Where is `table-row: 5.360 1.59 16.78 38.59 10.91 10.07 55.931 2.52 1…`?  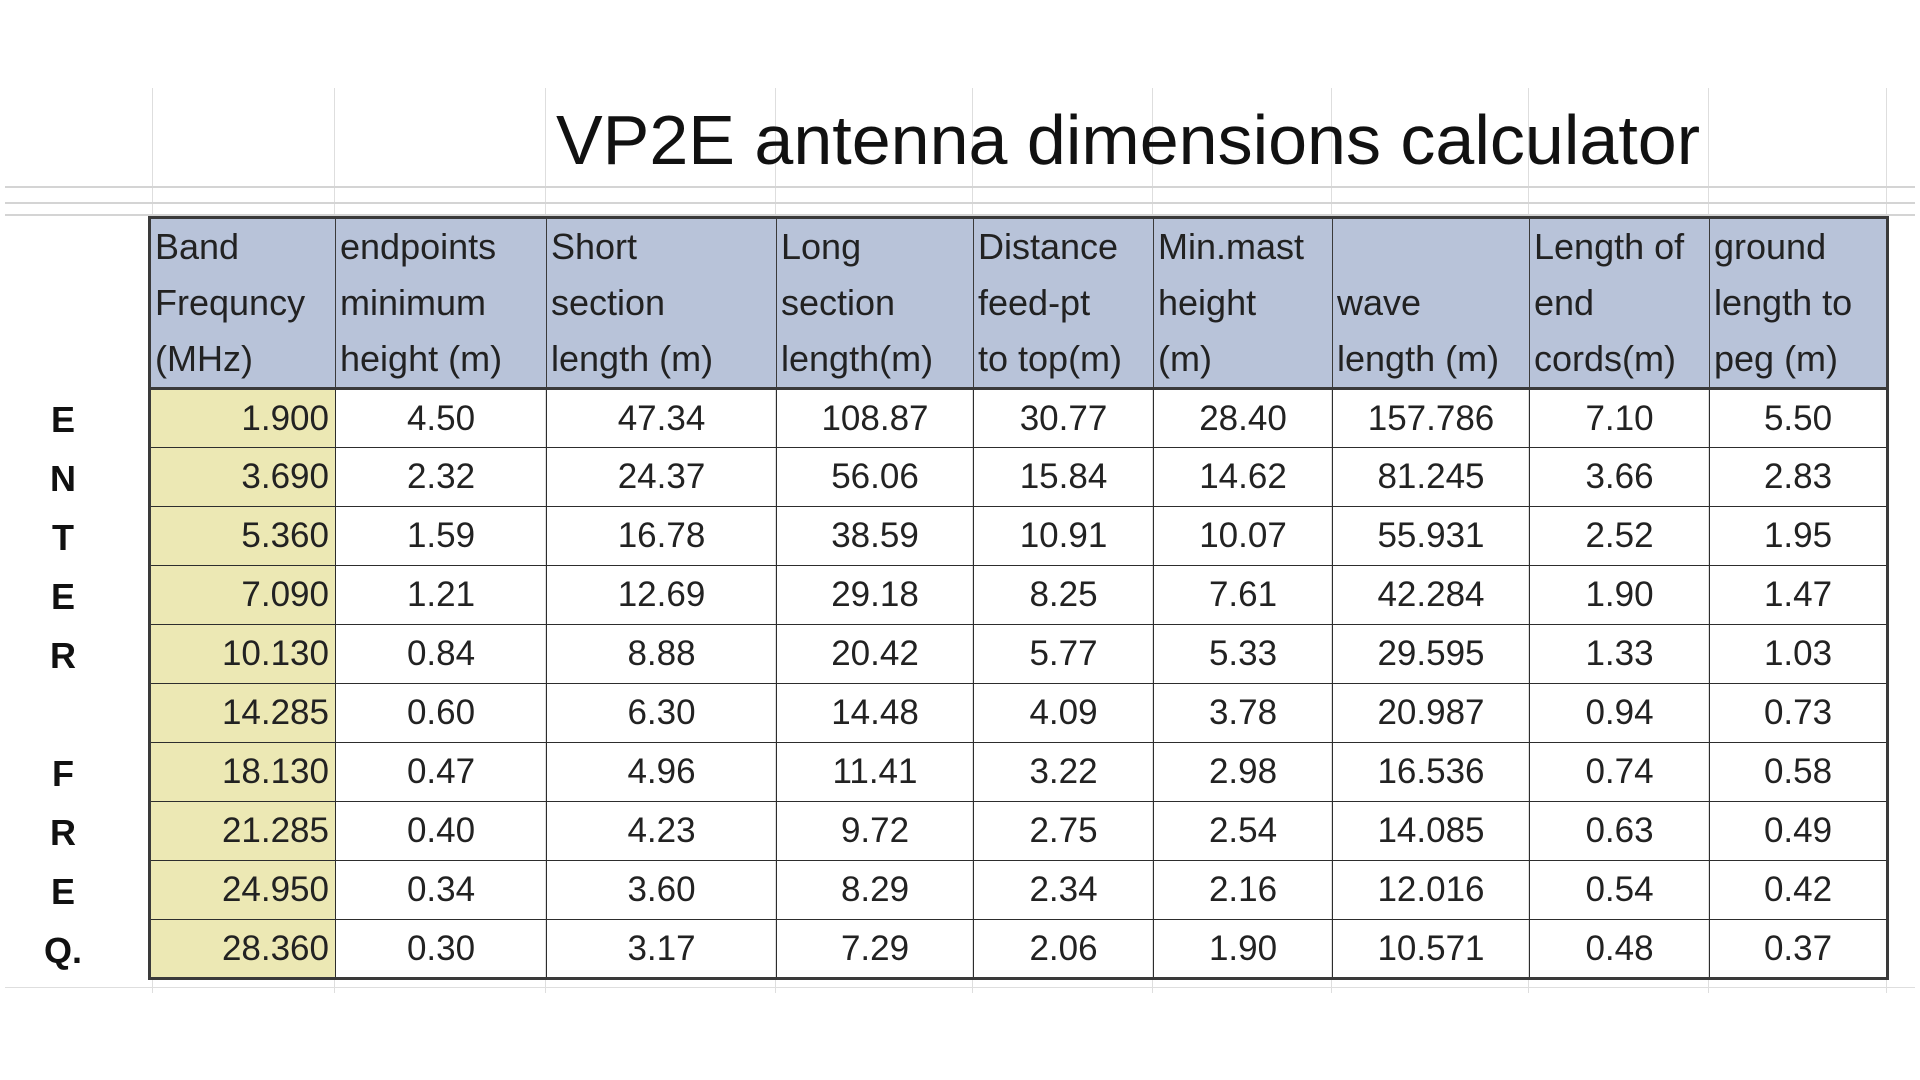 table-row: 5.360 1.59 16.78 38.59 10.91 10.07 55.931 2.52 1… is located at coordinates (1018, 536).